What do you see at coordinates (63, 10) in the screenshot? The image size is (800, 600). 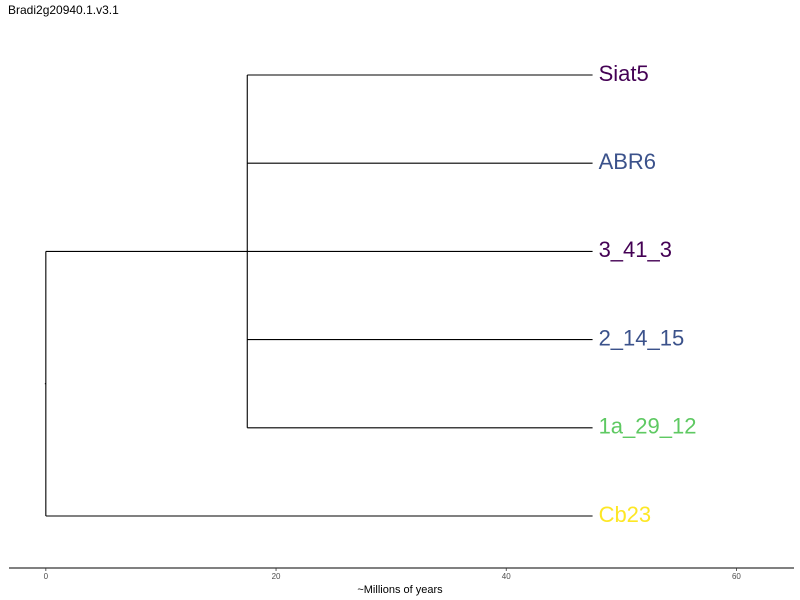 I see `tree-title: Bradi2g20940.1.v3.1` at bounding box center [63, 10].